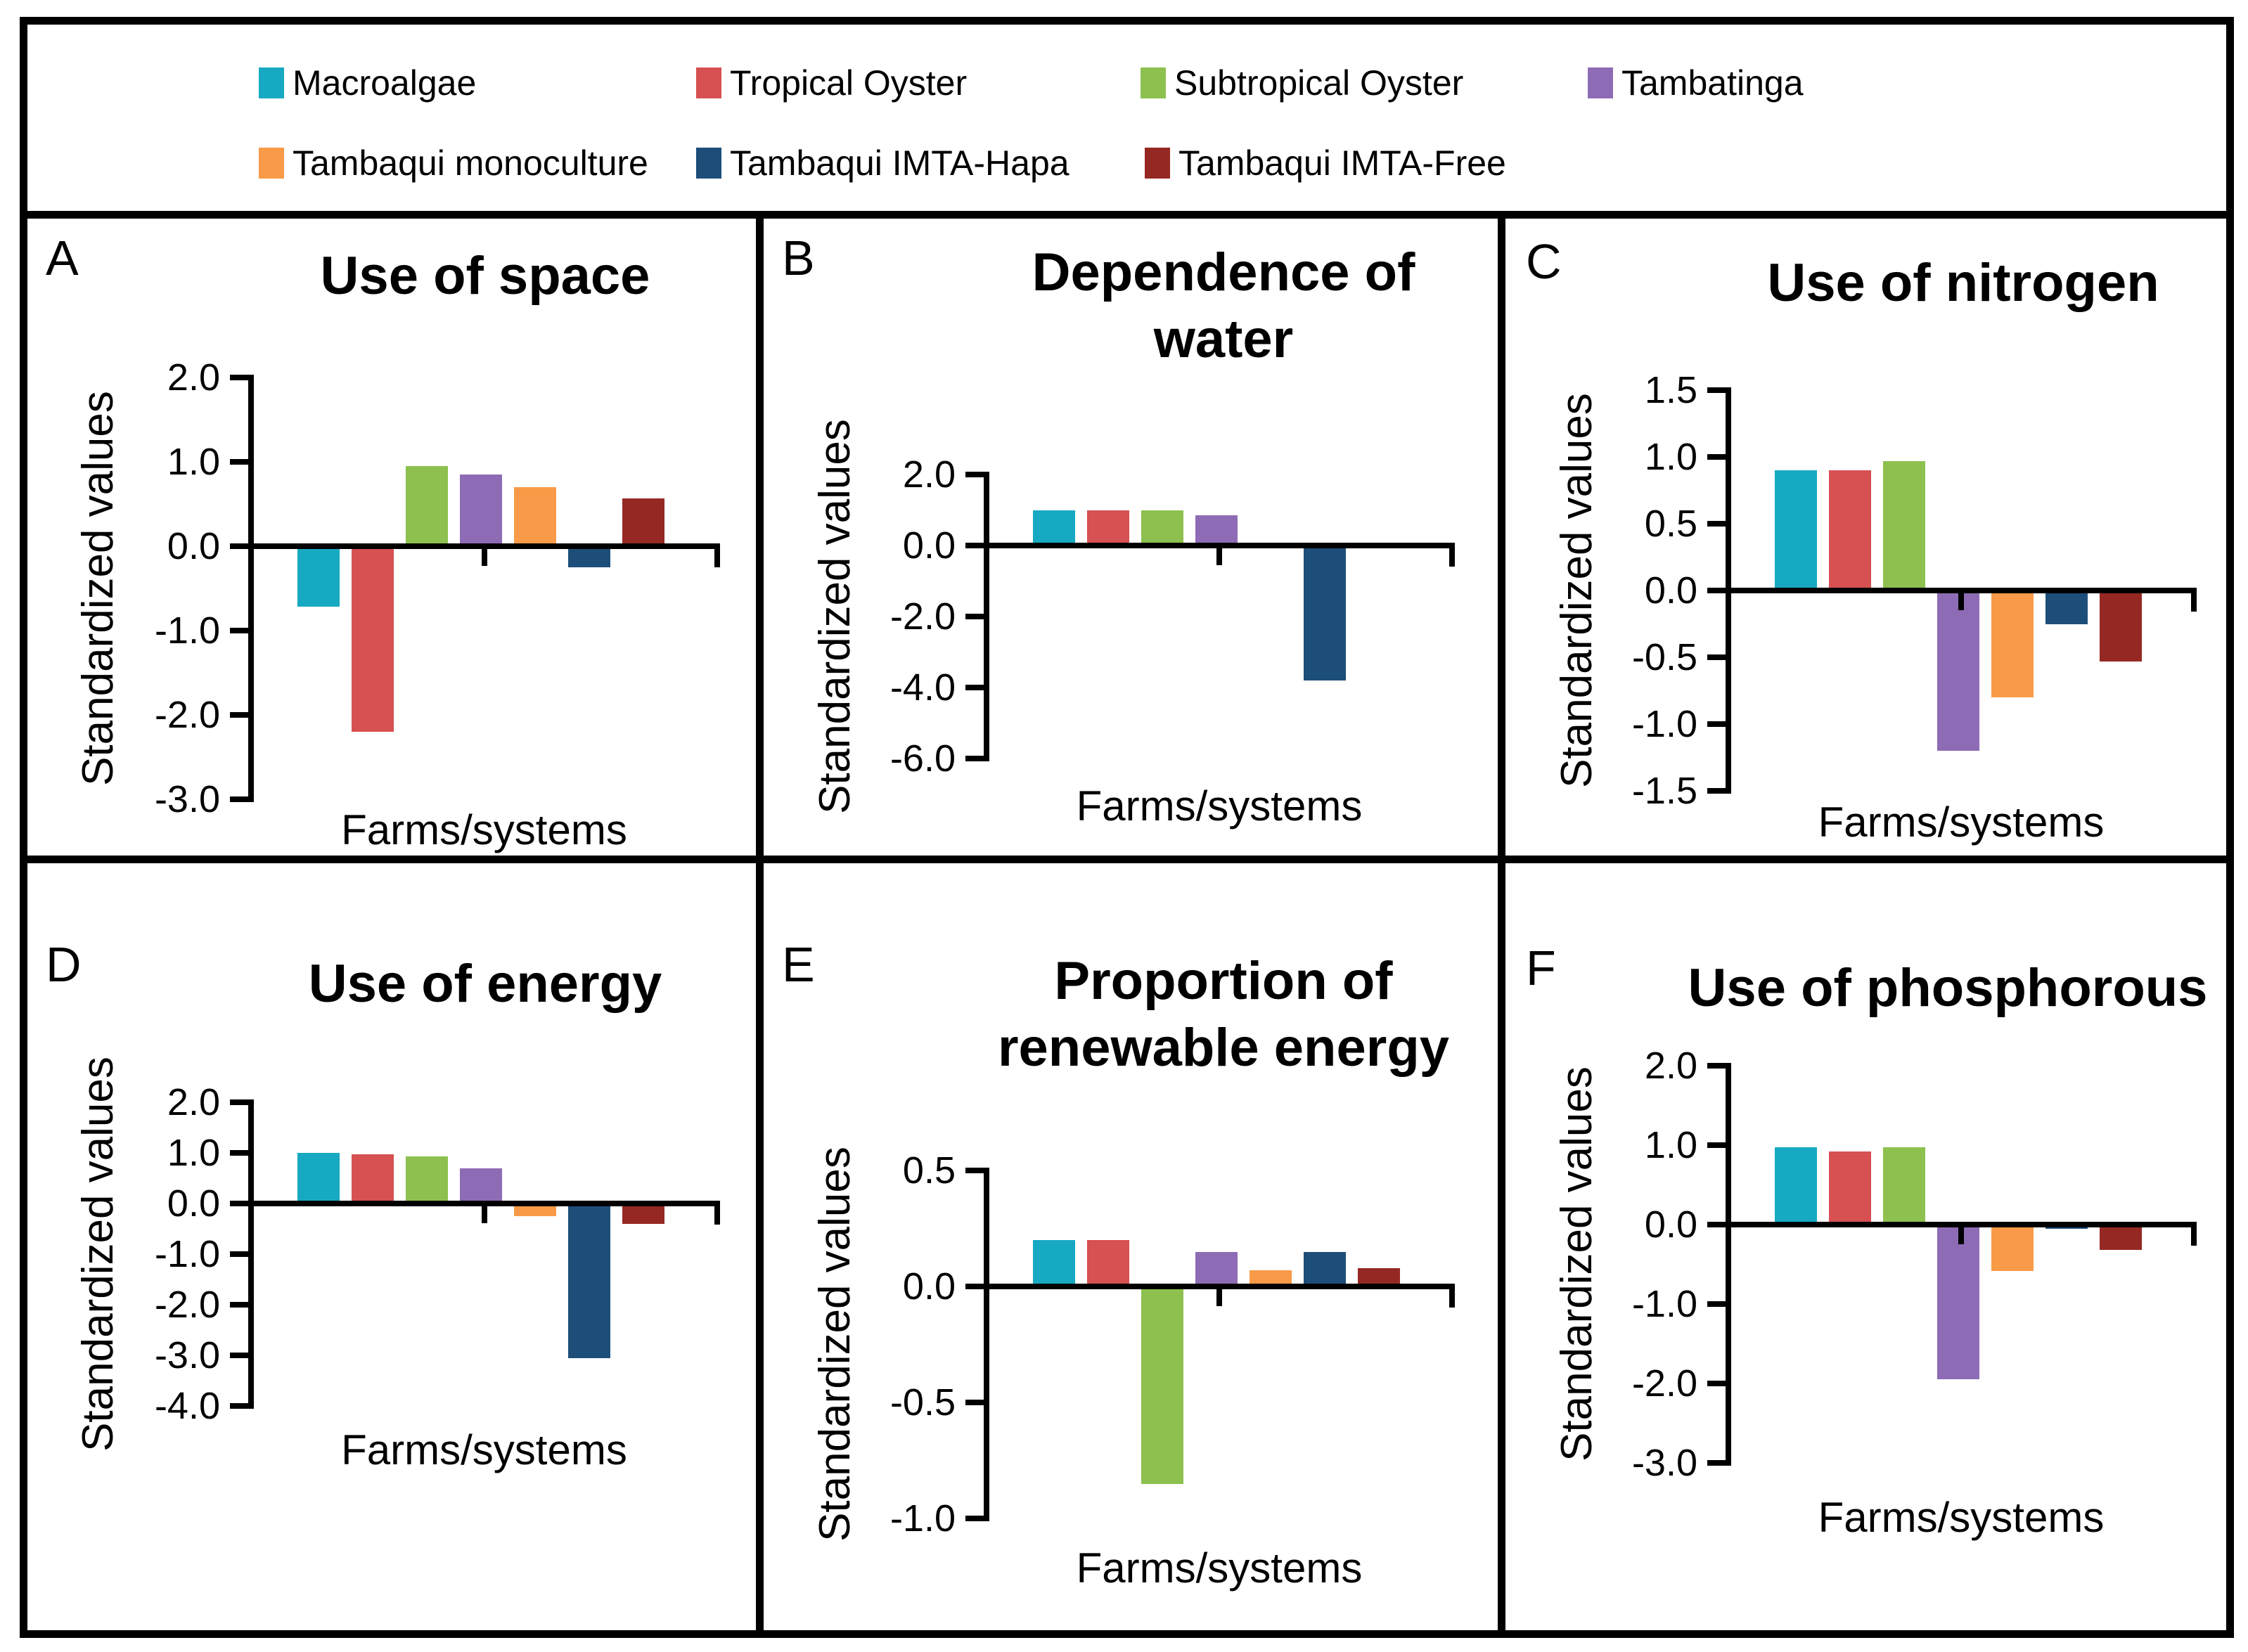  What do you see at coordinates (1223, 306) in the screenshot?
I see `panel-title: Dependence of water` at bounding box center [1223, 306].